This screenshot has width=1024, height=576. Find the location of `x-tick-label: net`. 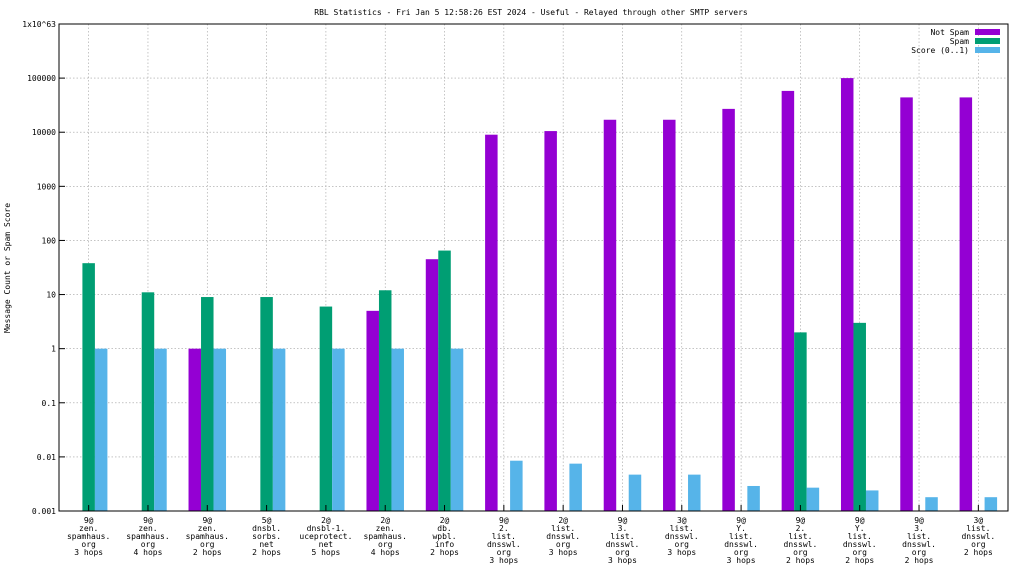

x-tick-label: net is located at coordinates (326, 544).